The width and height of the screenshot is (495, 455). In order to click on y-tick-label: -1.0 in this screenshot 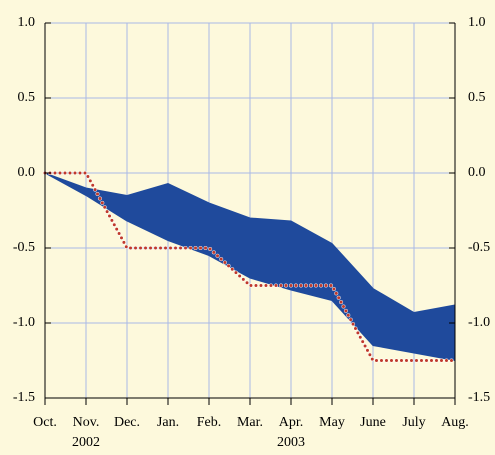, I will do `click(24, 322)`.